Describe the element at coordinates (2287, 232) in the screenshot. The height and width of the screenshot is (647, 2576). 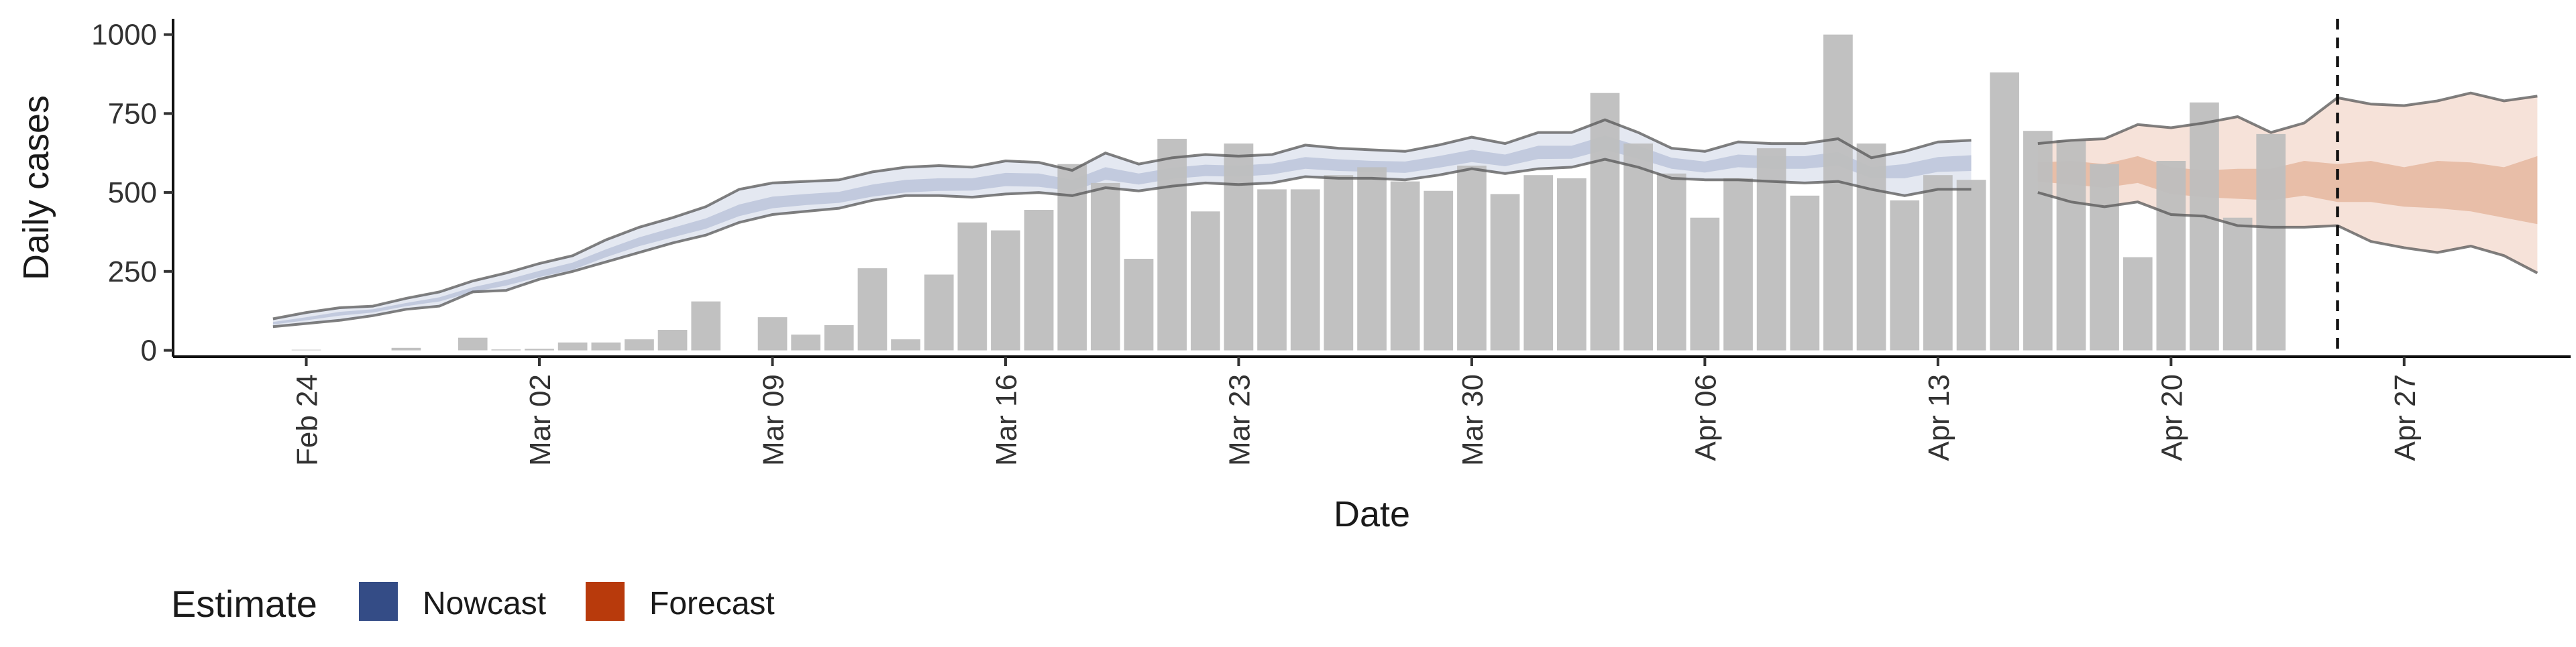
I see `forecast-lower-line` at that location.